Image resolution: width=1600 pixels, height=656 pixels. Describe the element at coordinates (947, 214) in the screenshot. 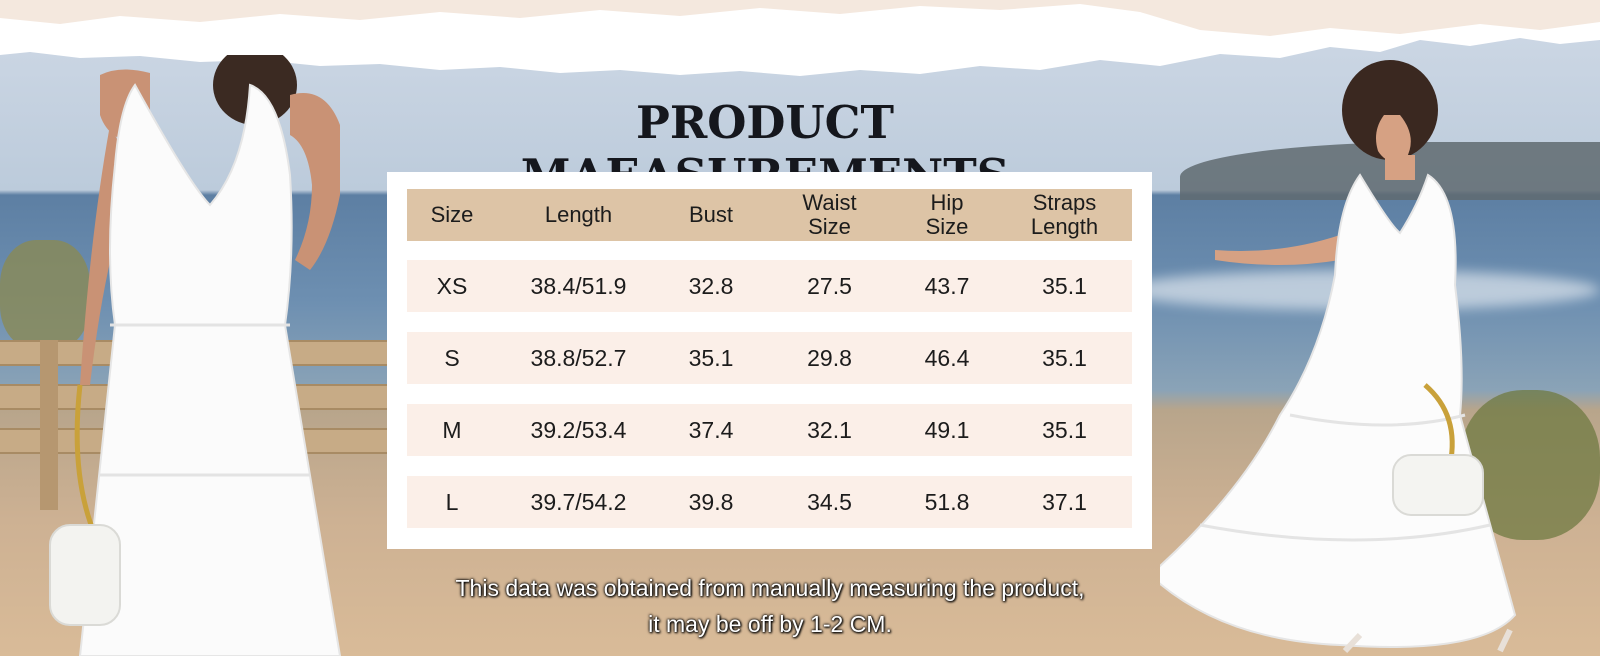

I see `header-hip-size: Hip Size` at that location.